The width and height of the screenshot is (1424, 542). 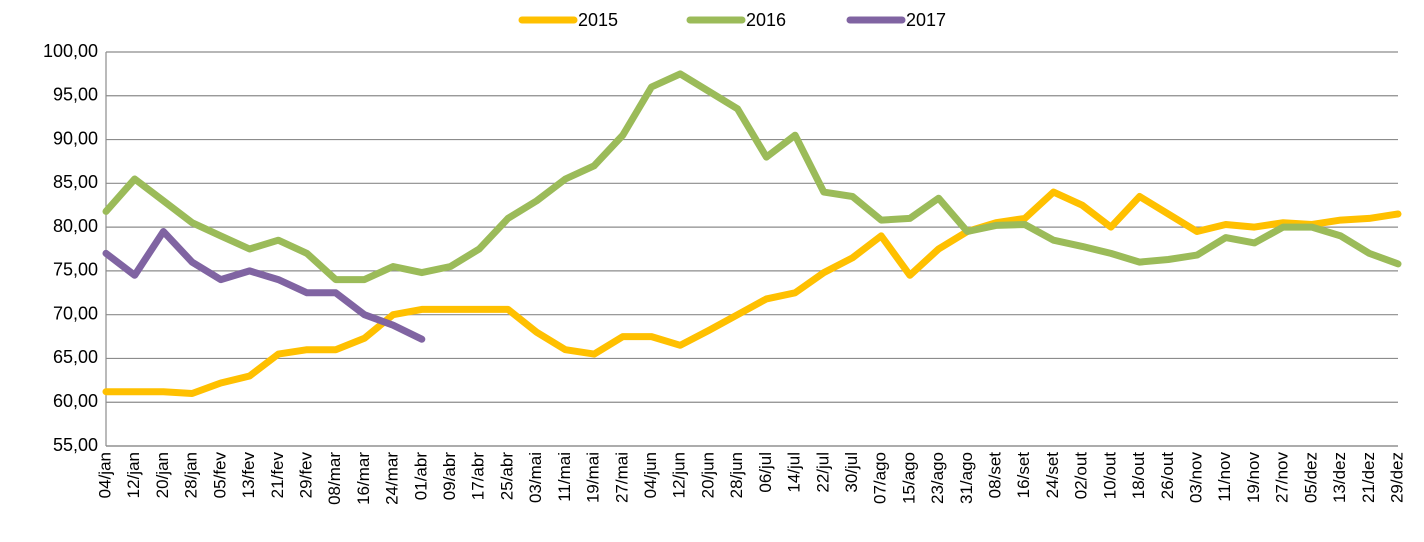 I want to click on legend-label: 2016, so click(x=766, y=20).